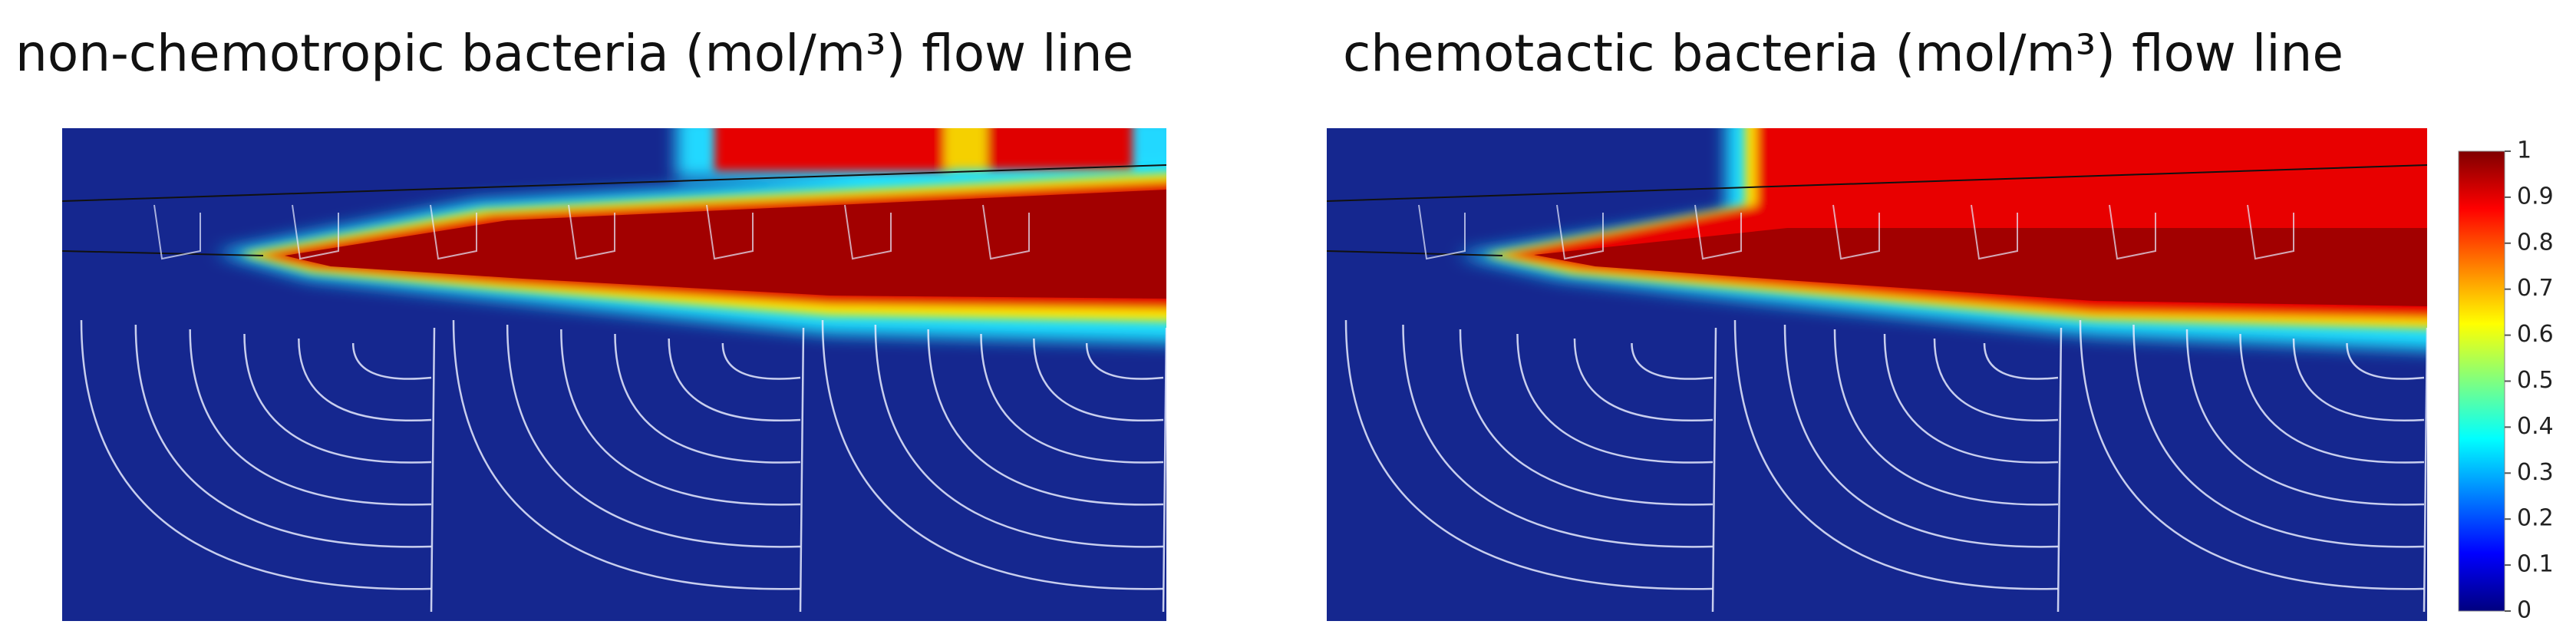 The image size is (2576, 631). What do you see at coordinates (2535, 473) in the screenshot?
I see `colorbar-tick-label: 0.3` at bounding box center [2535, 473].